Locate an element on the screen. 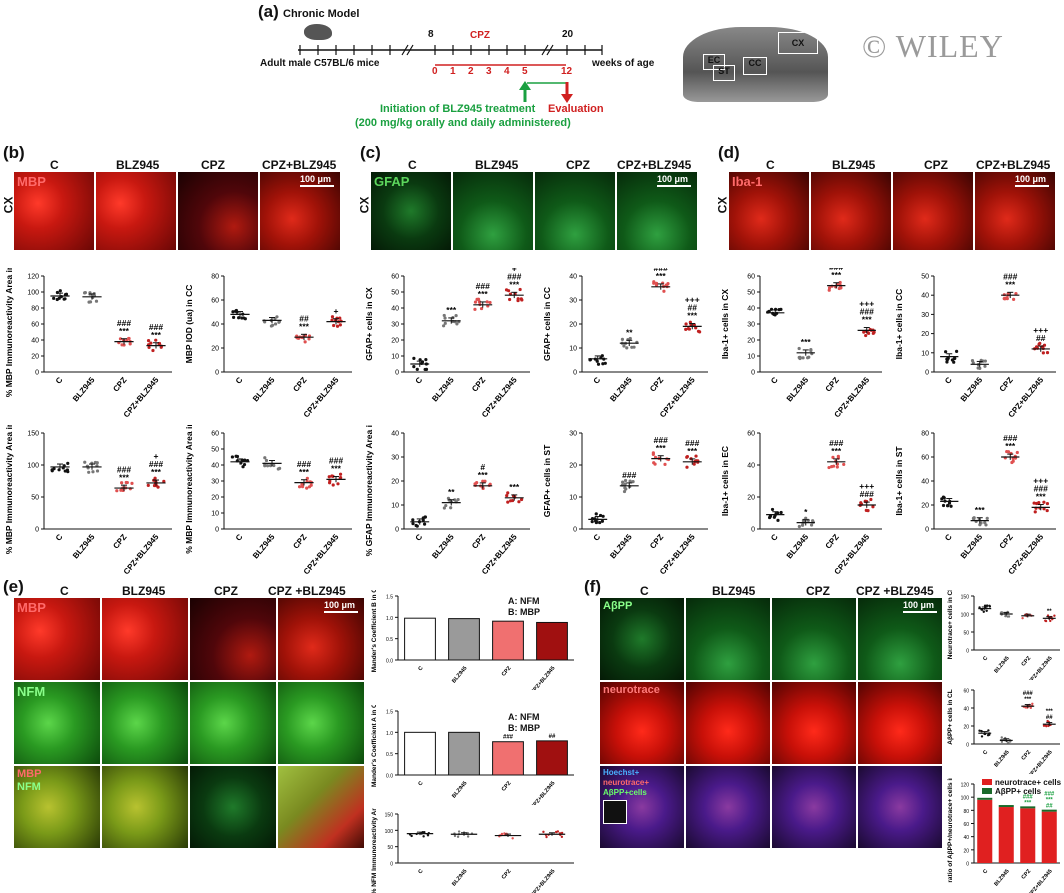 This screenshot has width=1064, height=893. f-merge-neurotrace: neurotrace+ is located at coordinates (626, 782).